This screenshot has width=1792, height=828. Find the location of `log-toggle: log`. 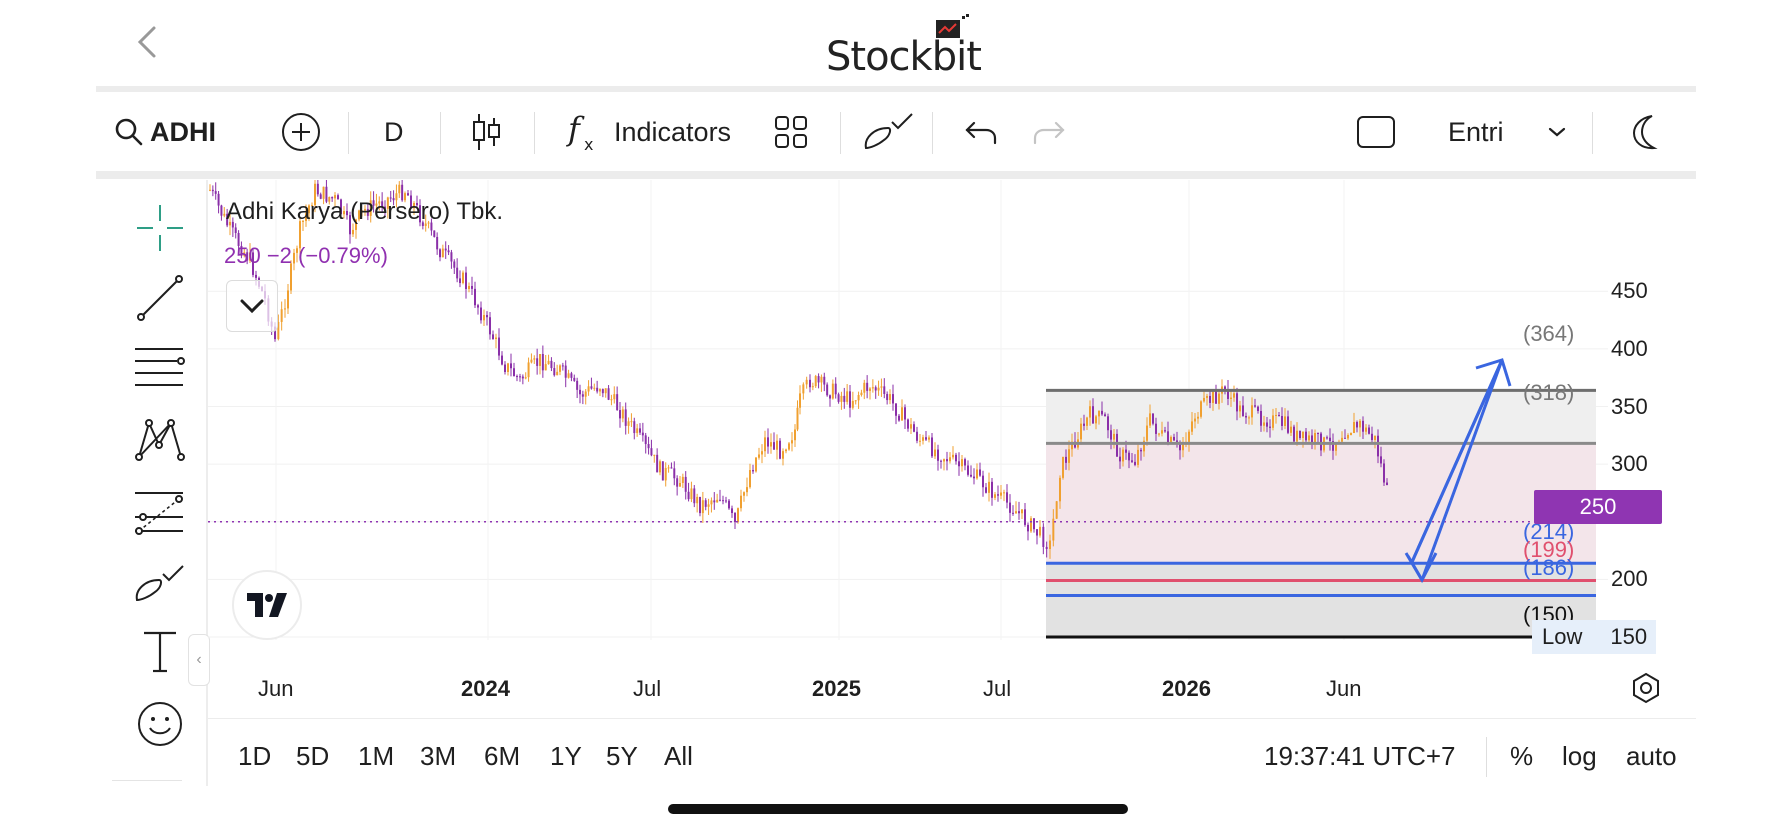

log-toggle: log is located at coordinates (1579, 756).